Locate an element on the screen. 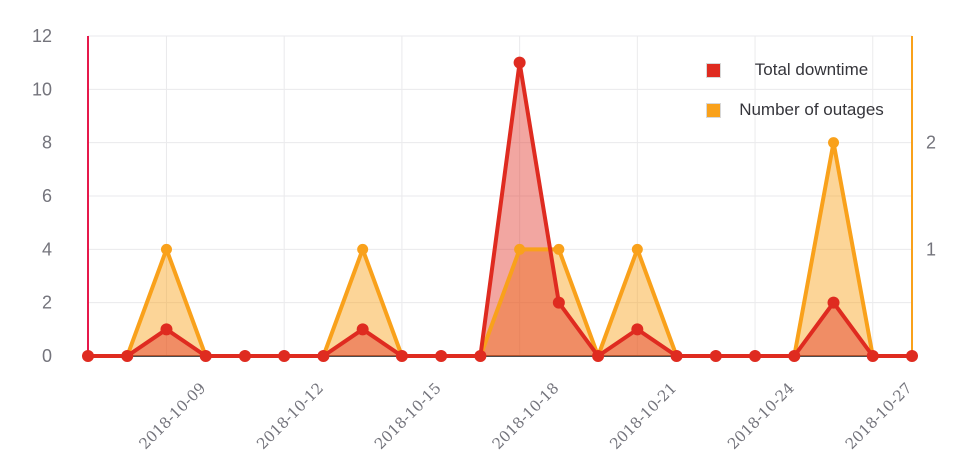 This screenshot has width=960, height=456. svg-text: 2018-10-27 is located at coordinates (879, 416).